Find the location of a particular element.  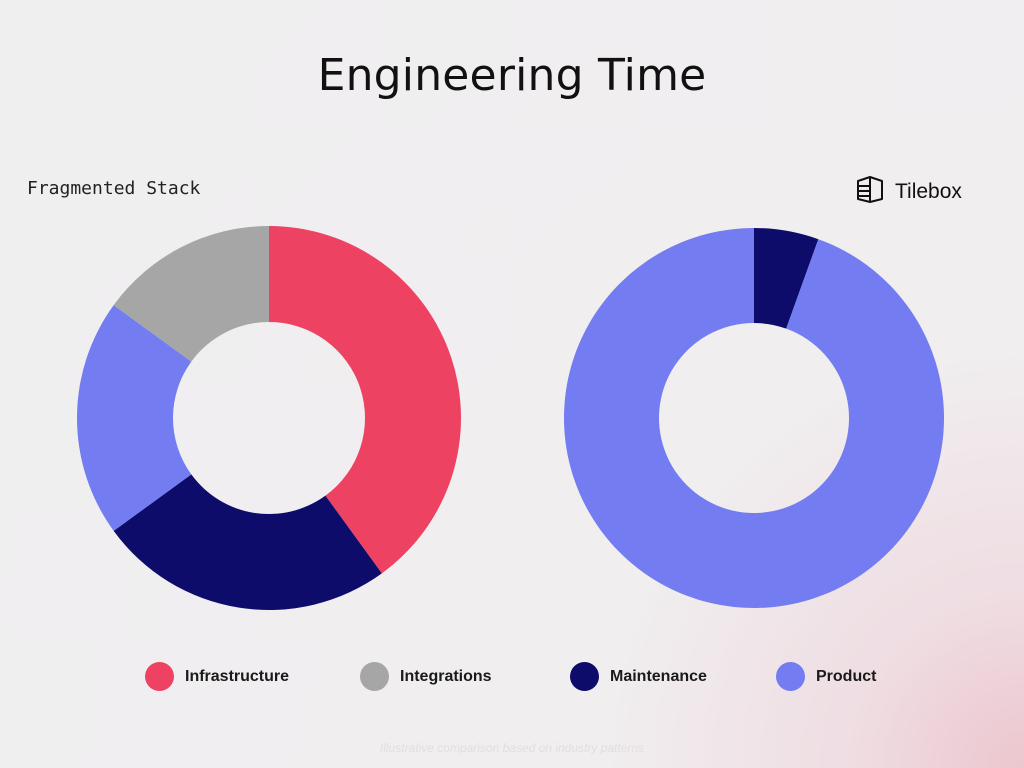

legend-item-product: Product is located at coordinates (826, 676).